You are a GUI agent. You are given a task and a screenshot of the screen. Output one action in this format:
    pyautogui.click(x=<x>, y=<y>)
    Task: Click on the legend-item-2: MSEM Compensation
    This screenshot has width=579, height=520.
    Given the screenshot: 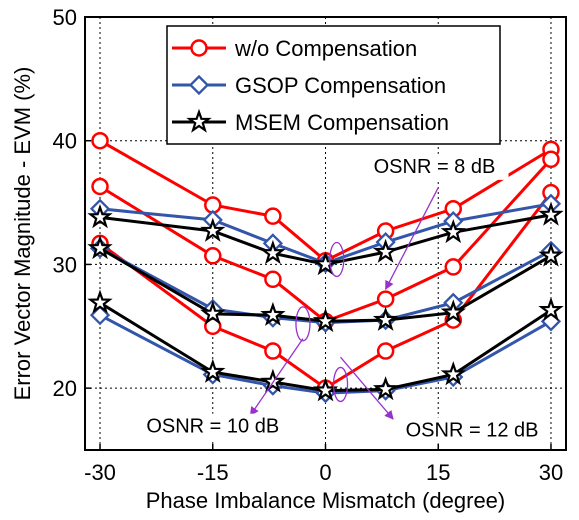 What is the action you would take?
    pyautogui.click(x=310, y=121)
    